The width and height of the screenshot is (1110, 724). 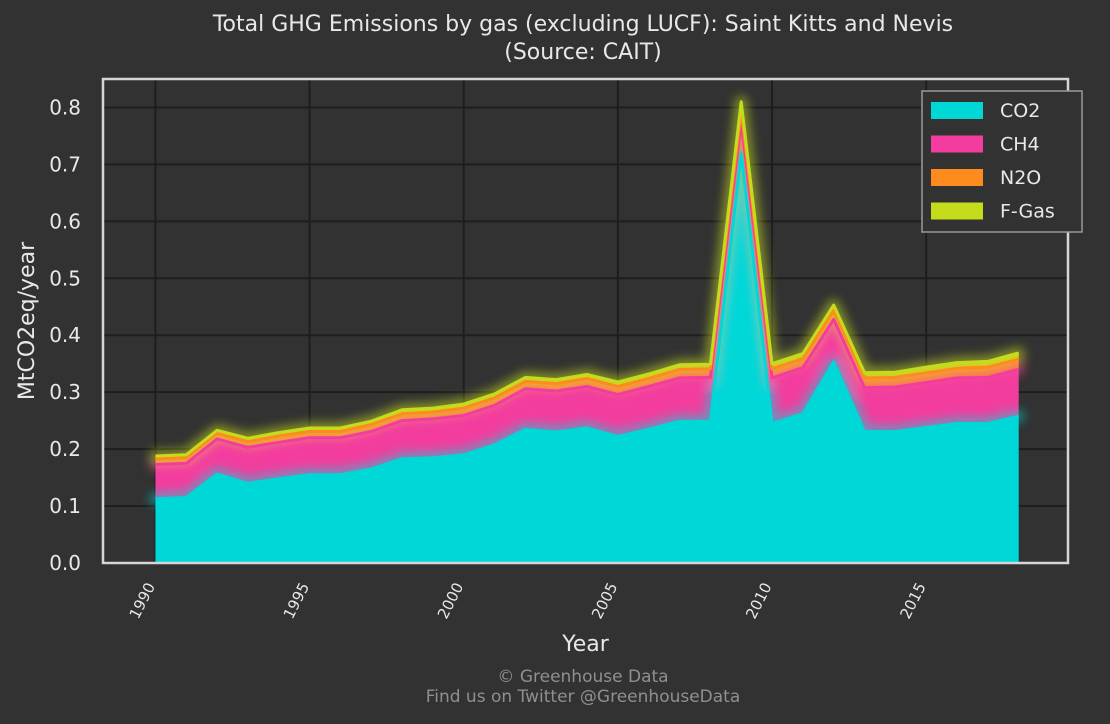 I want to click on y-axis-ticks: 0.0 0.1 0.2 0.3 0.4 0.5 0.6 0.7 0.8, so click(x=65, y=335).